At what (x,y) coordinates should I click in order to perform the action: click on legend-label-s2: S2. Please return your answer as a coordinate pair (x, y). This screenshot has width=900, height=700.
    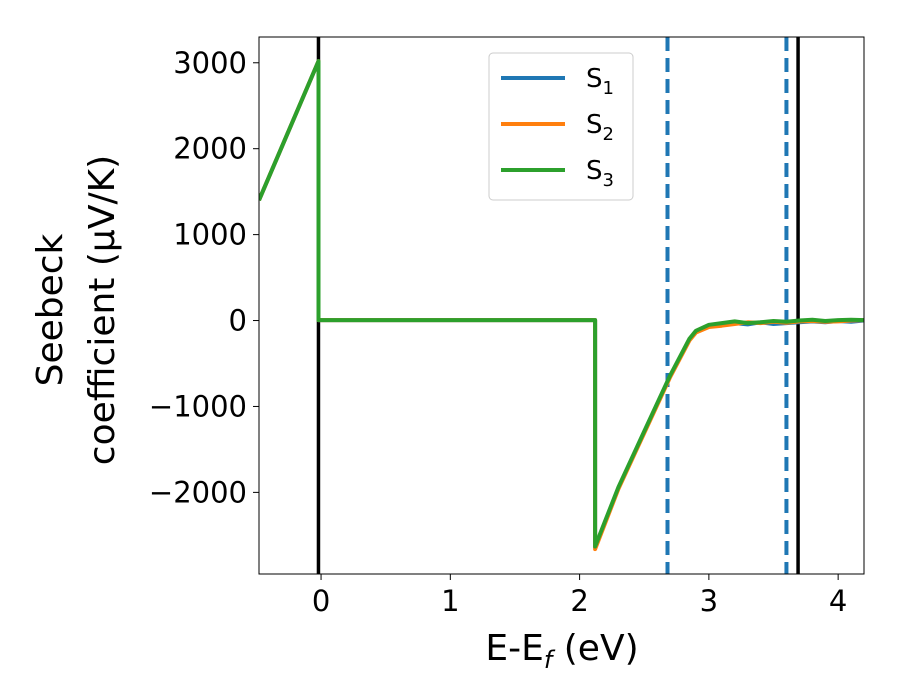
    Looking at the image, I should click on (600, 127).